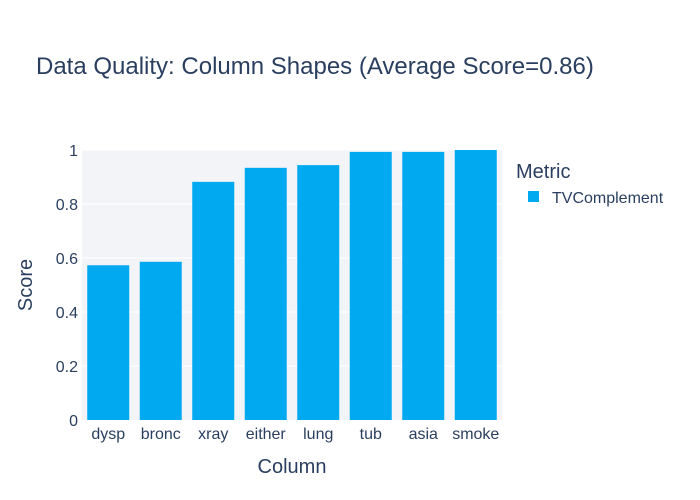 Image resolution: width=700 pixels, height=500 pixels. What do you see at coordinates (67, 286) in the screenshot?
I see `y-axis-ticks: 0 0.2 0.4 0.6 0.8 1` at bounding box center [67, 286].